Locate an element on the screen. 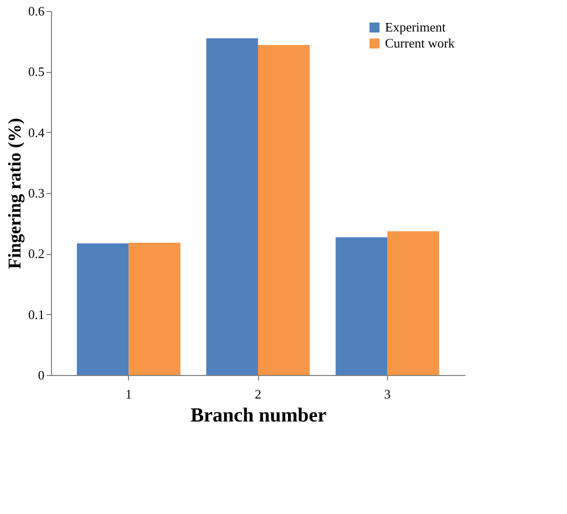 This screenshot has height=514, width=567. y-tick-label: 0.2 is located at coordinates (36, 254).